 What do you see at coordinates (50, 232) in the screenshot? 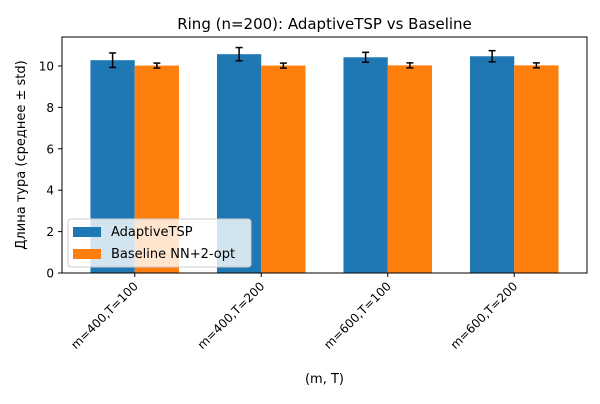
I see `y-tick-label-1: 2` at bounding box center [50, 232].